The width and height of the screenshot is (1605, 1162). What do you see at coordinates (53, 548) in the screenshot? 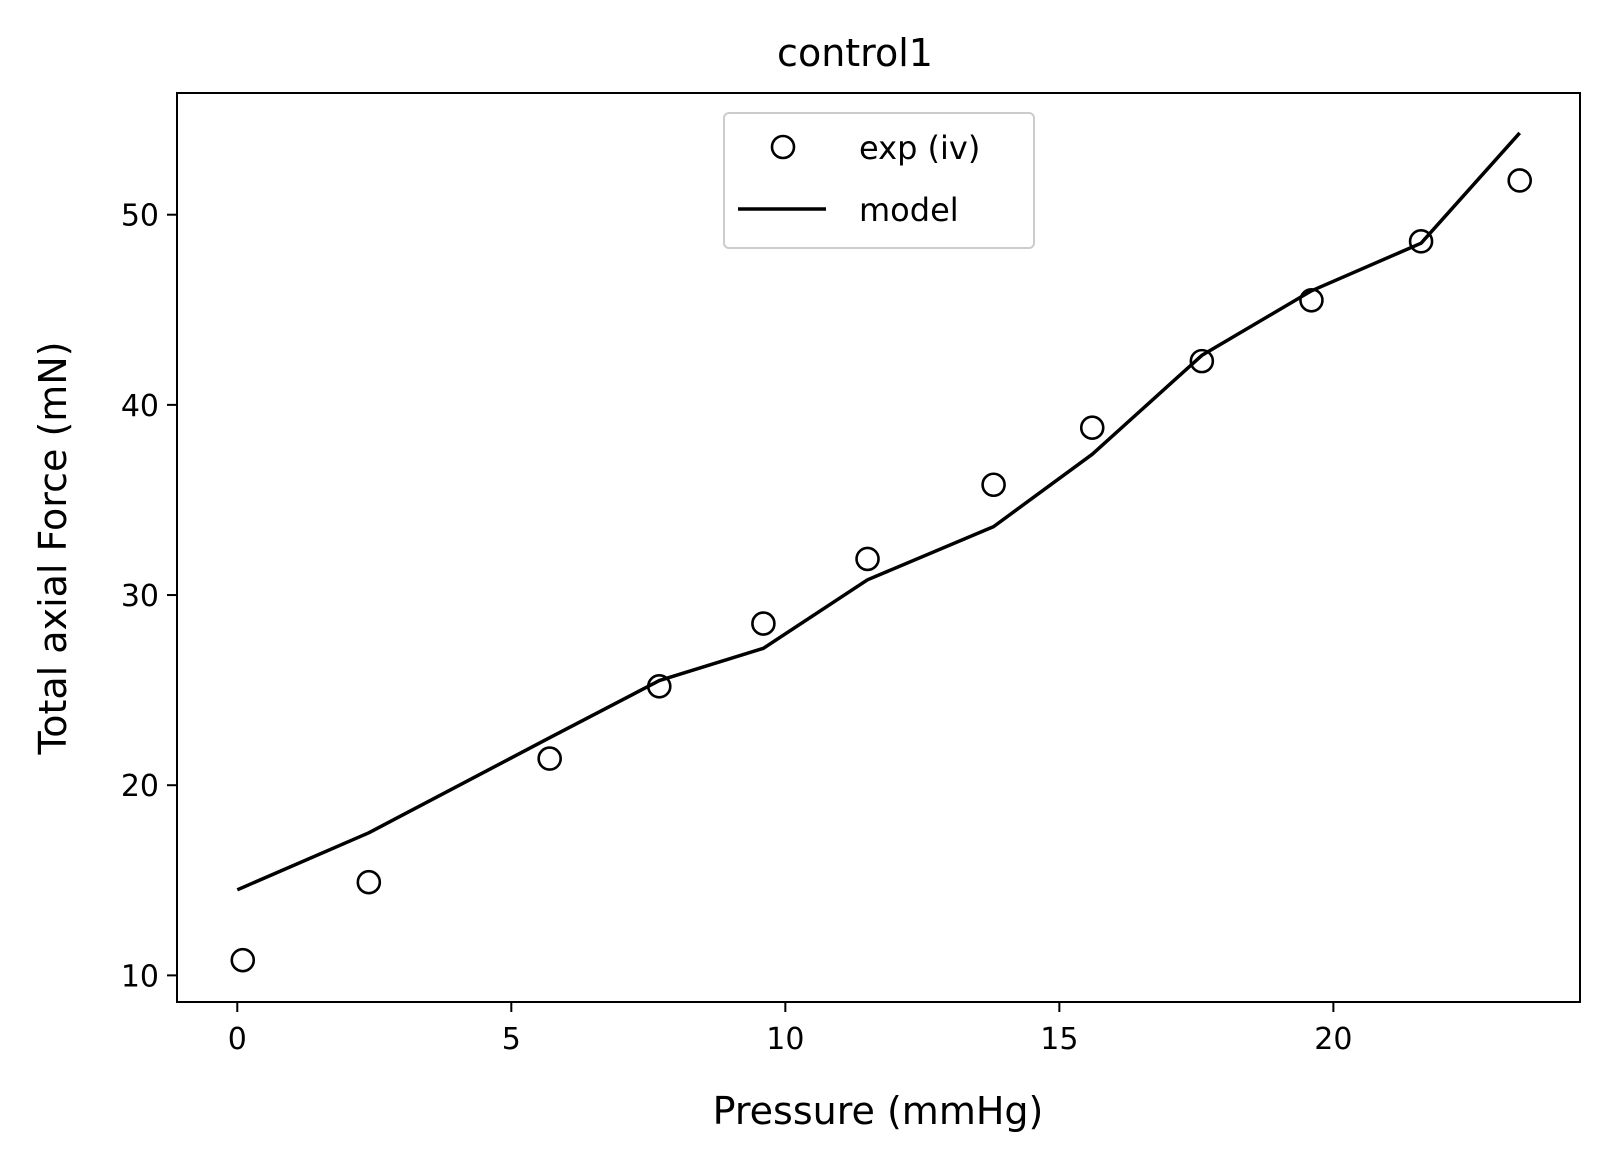
I see `y-axis-label: Total axial Force (mN)` at bounding box center [53, 548].